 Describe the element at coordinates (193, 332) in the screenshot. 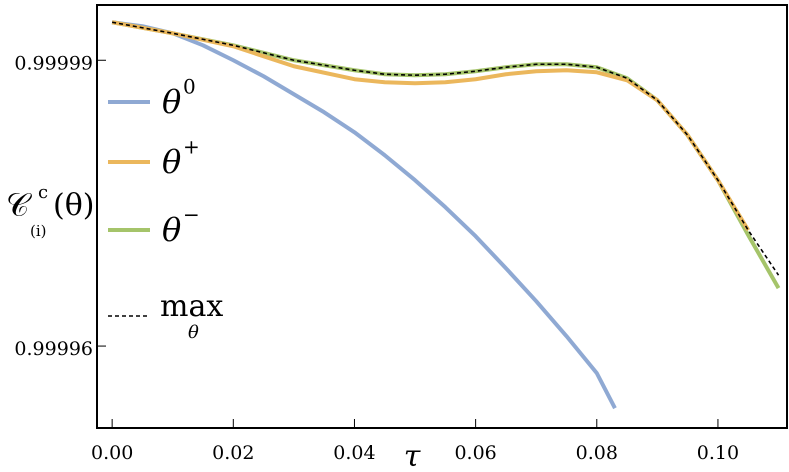

I see `legend-sub: θ` at that location.